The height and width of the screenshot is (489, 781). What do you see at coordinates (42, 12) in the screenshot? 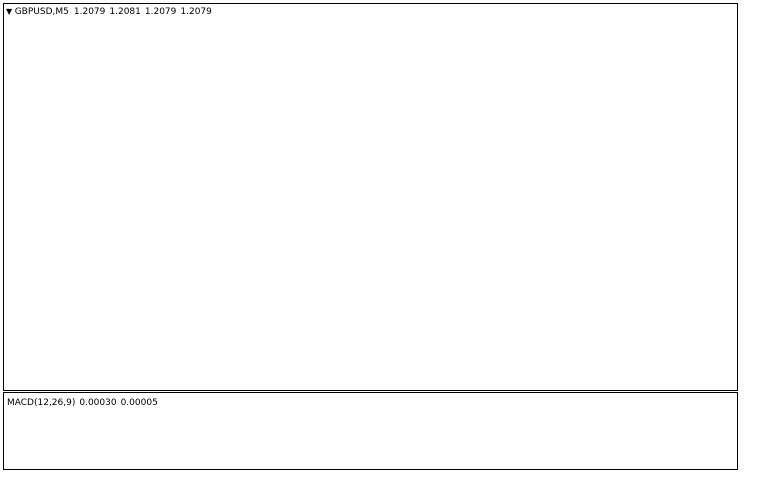
I see `symbol: GBPUSD,M5` at bounding box center [42, 12].